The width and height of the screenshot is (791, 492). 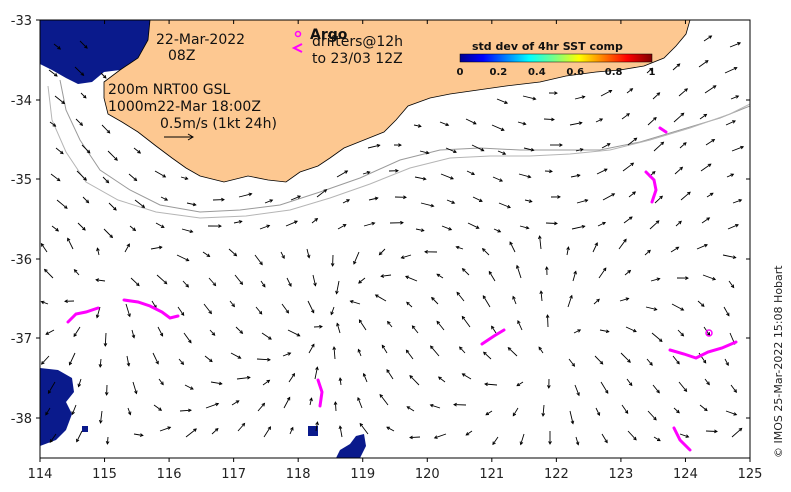 I want to click on legend-argo: Argo, so click(x=329, y=35).